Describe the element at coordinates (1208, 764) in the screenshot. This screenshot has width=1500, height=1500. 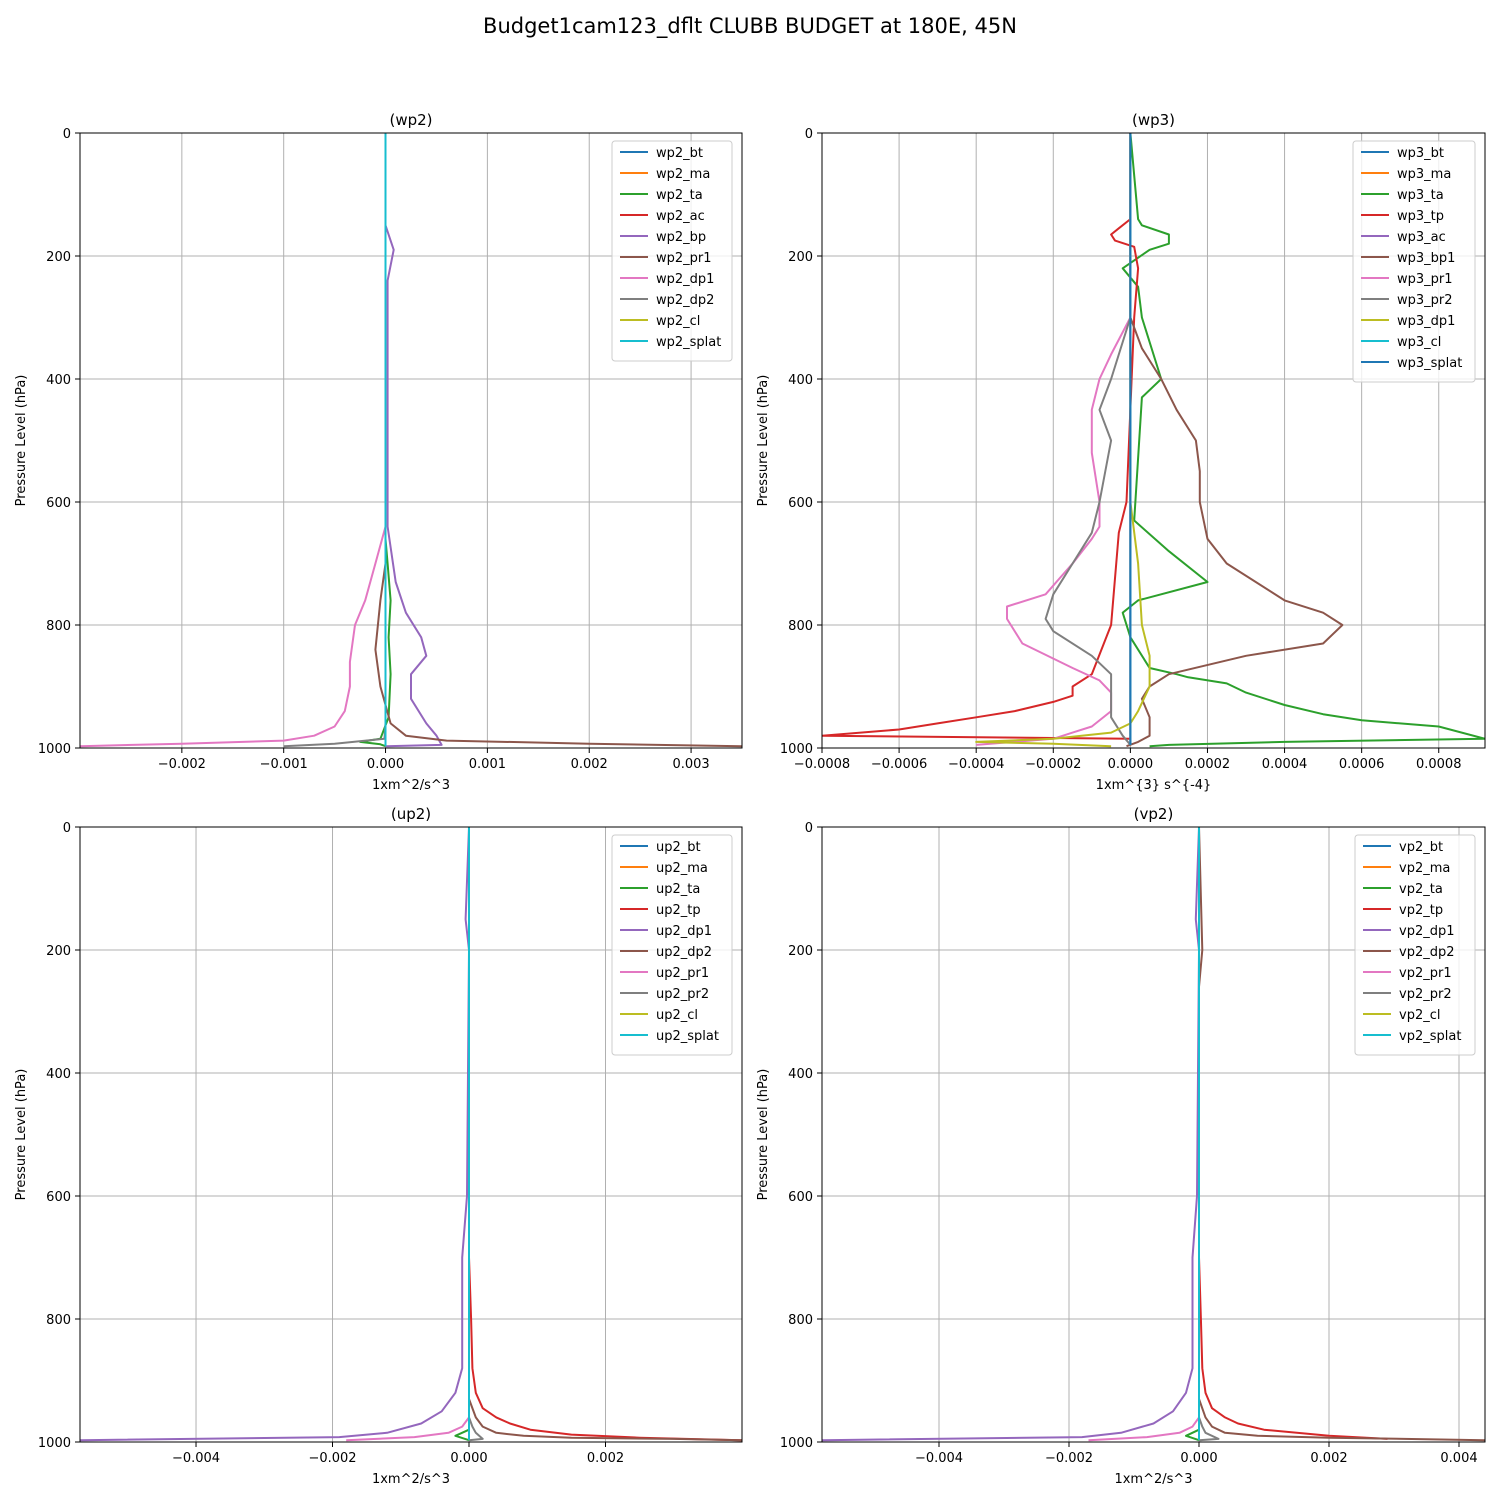
I see `x-tick-label: 0.0002` at that location.